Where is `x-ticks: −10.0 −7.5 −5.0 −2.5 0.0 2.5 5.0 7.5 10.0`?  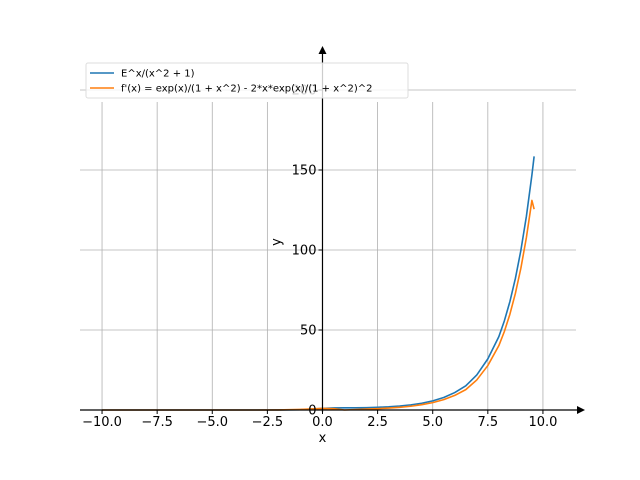 x-ticks: −10.0 −7.5 −5.0 −2.5 0.0 2.5 5.0 7.5 10.0 is located at coordinates (319, 420).